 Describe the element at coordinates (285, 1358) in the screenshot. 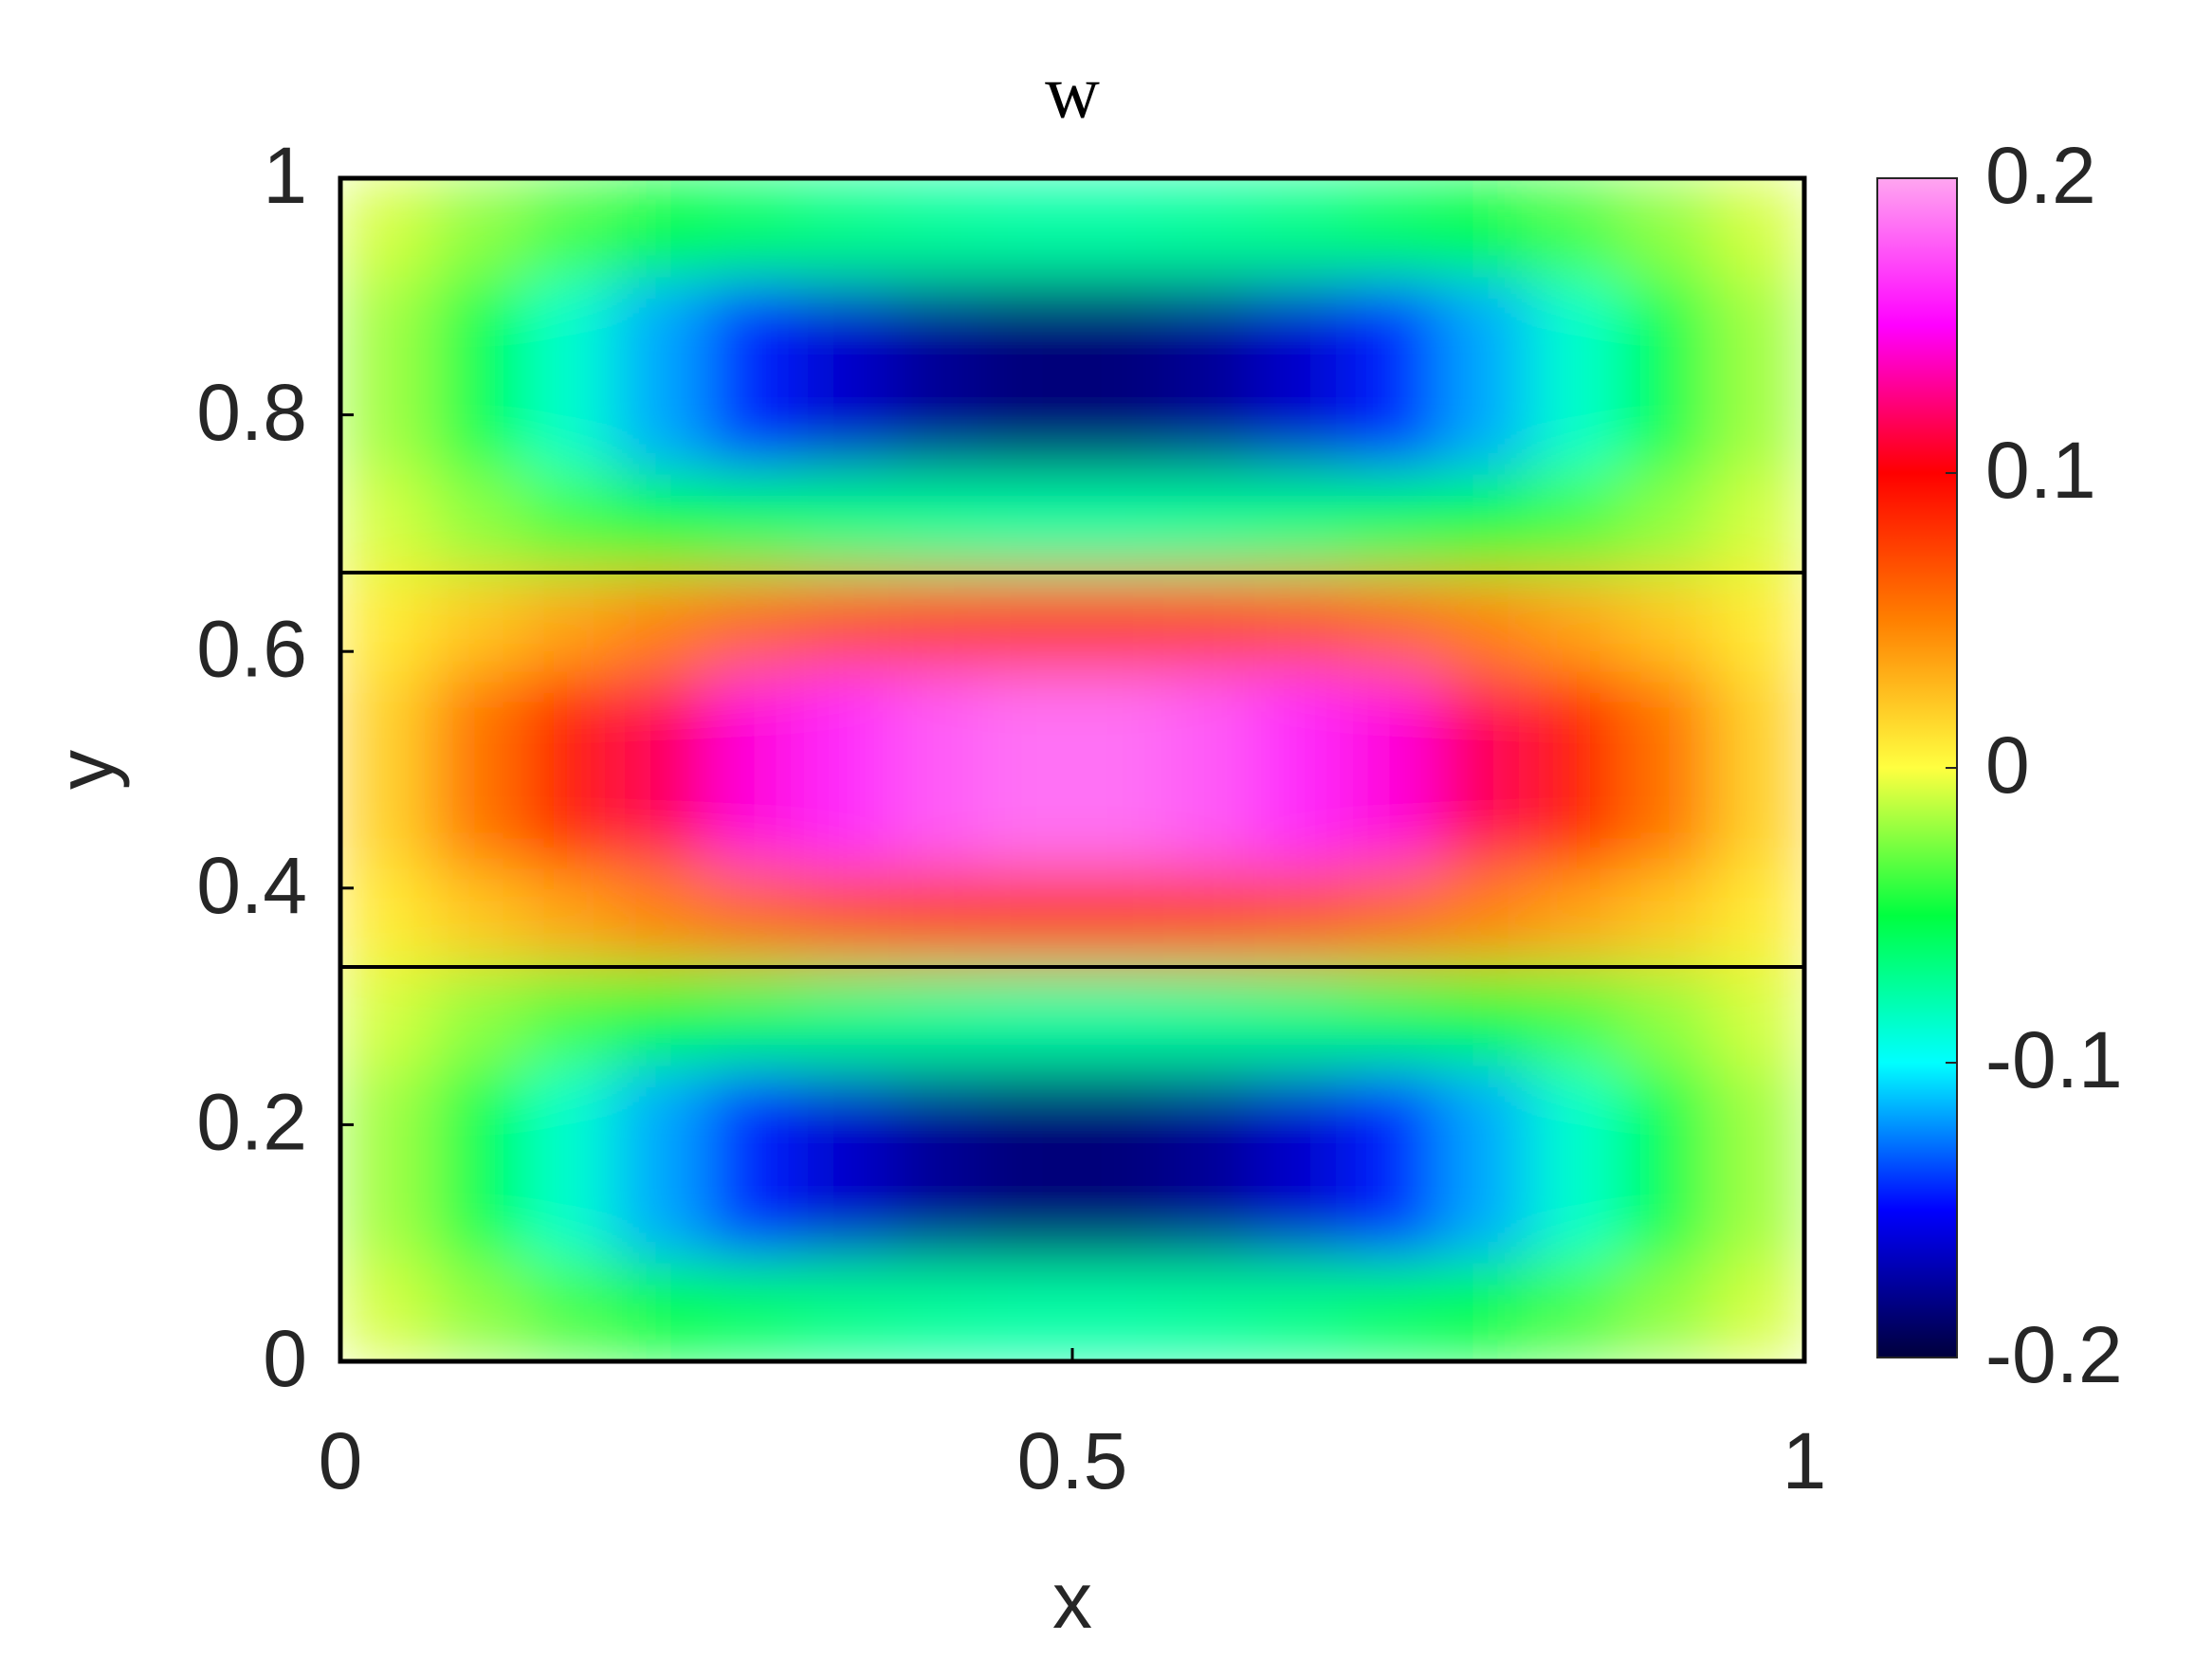

I see `y-tick-label: 0` at that location.